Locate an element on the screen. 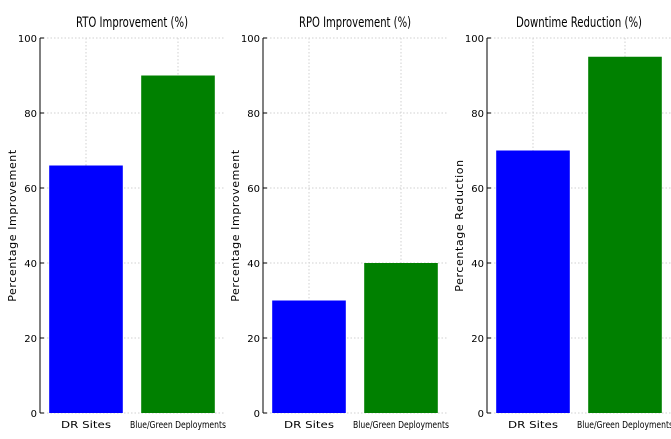  subplot-title: RTO Improvement (%) is located at coordinates (132, 23).